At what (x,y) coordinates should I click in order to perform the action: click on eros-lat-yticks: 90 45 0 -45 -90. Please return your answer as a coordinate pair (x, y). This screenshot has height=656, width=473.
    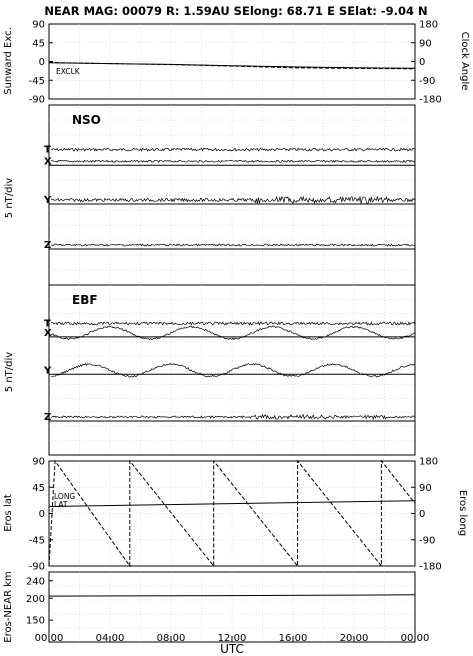
    Looking at the image, I should click on (41, 515).